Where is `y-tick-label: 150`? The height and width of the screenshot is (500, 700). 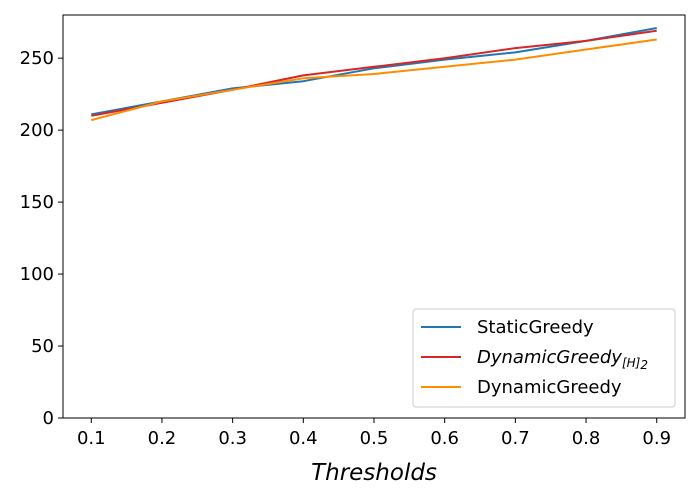 y-tick-label: 150 is located at coordinates (37, 202).